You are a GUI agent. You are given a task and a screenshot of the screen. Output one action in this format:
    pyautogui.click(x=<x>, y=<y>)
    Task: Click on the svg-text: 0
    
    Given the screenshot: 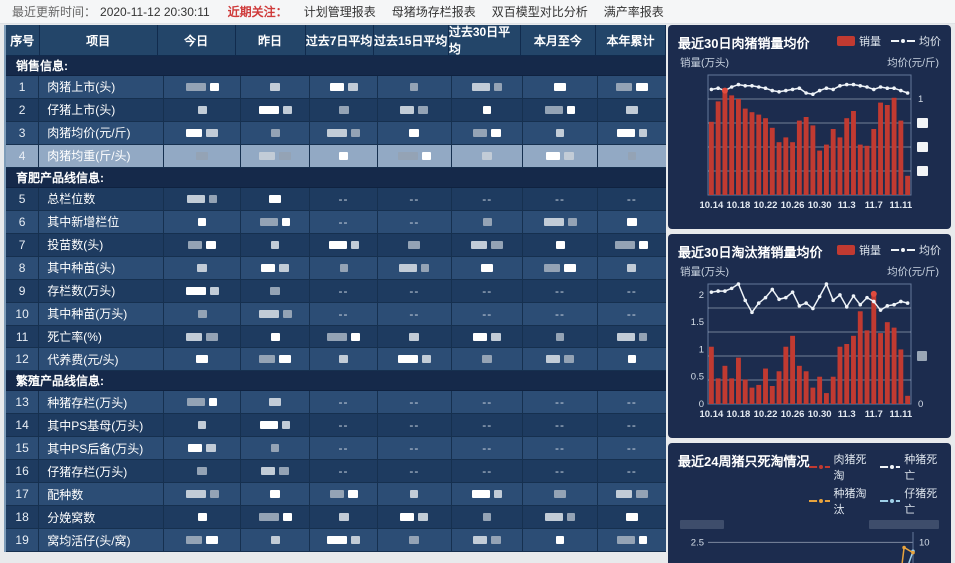 What is the action you would take?
    pyautogui.click(x=920, y=404)
    